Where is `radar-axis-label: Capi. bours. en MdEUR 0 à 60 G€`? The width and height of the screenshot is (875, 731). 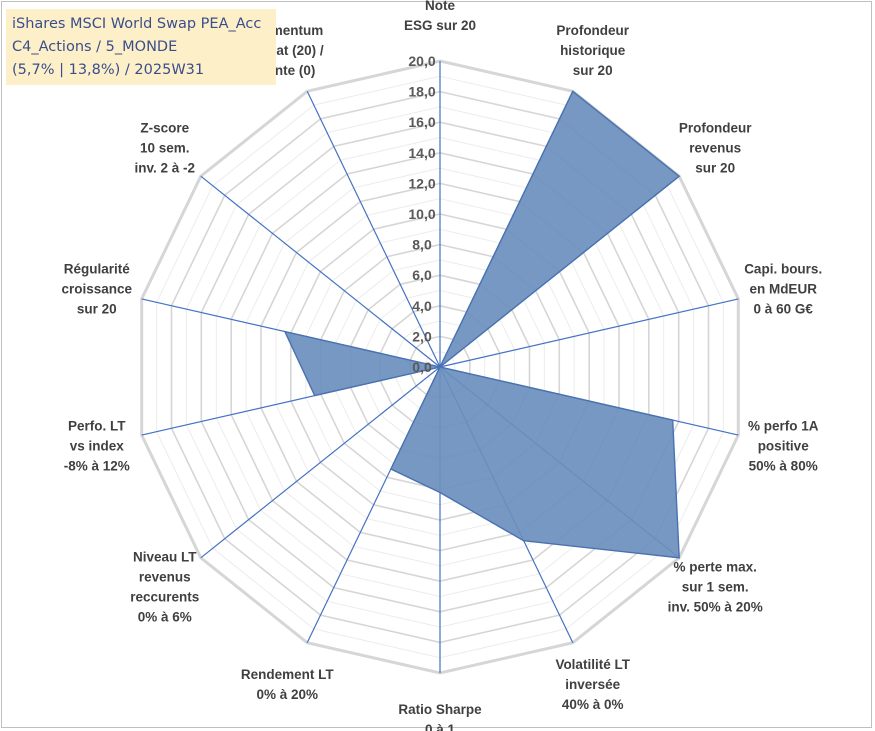
radar-axis-label: Capi. bours. en MdEUR 0 à 60 G€ is located at coordinates (783, 289).